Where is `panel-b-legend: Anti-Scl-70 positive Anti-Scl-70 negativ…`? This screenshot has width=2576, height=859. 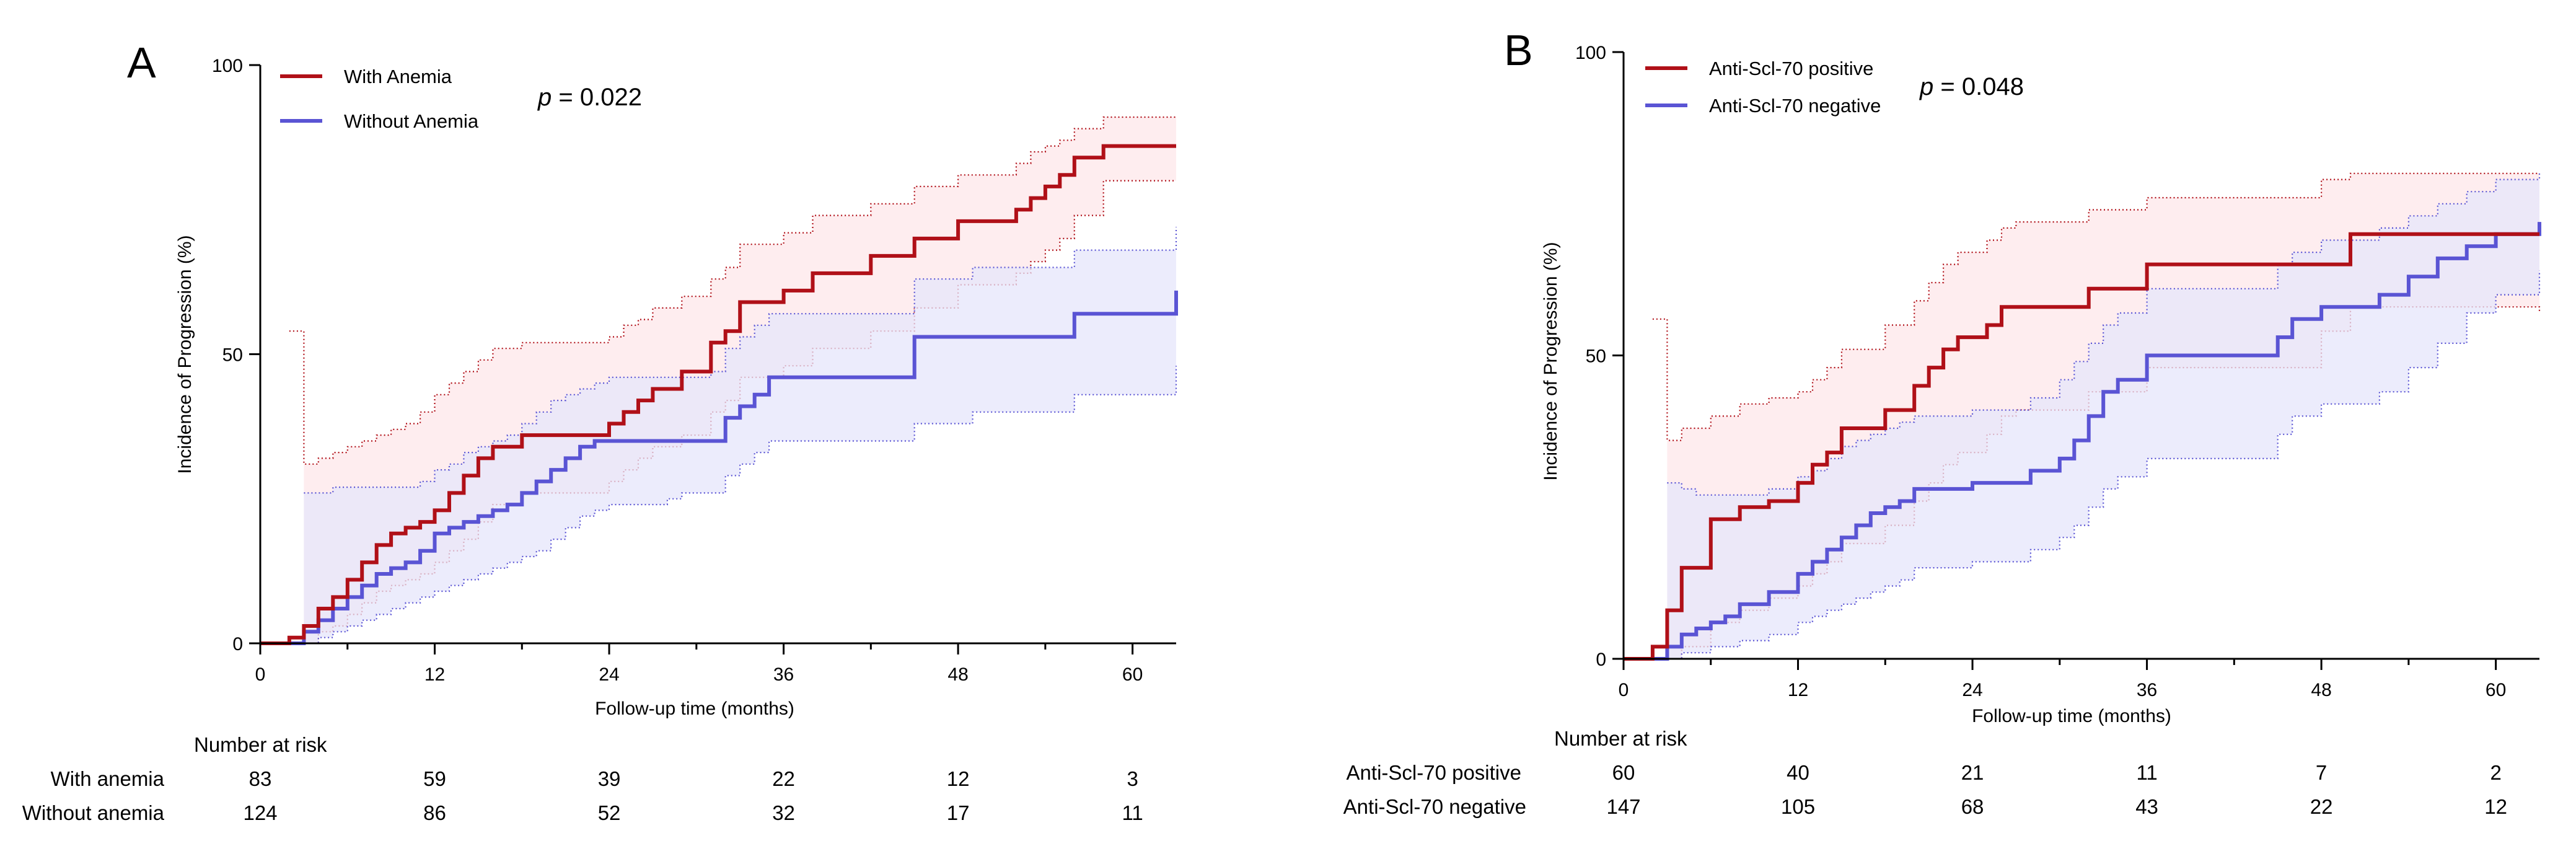
panel-b-legend: Anti-Scl-70 positive Anti-Scl-70 negativ… is located at coordinates (1763, 87).